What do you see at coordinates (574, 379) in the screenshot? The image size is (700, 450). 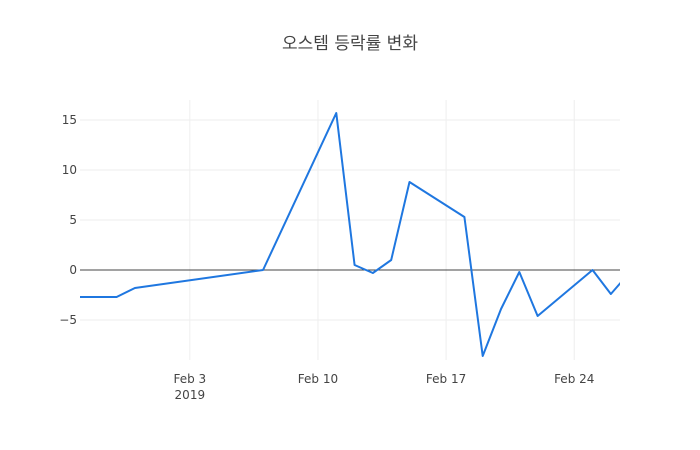 I see `x-tick-label: Feb 24` at bounding box center [574, 379].